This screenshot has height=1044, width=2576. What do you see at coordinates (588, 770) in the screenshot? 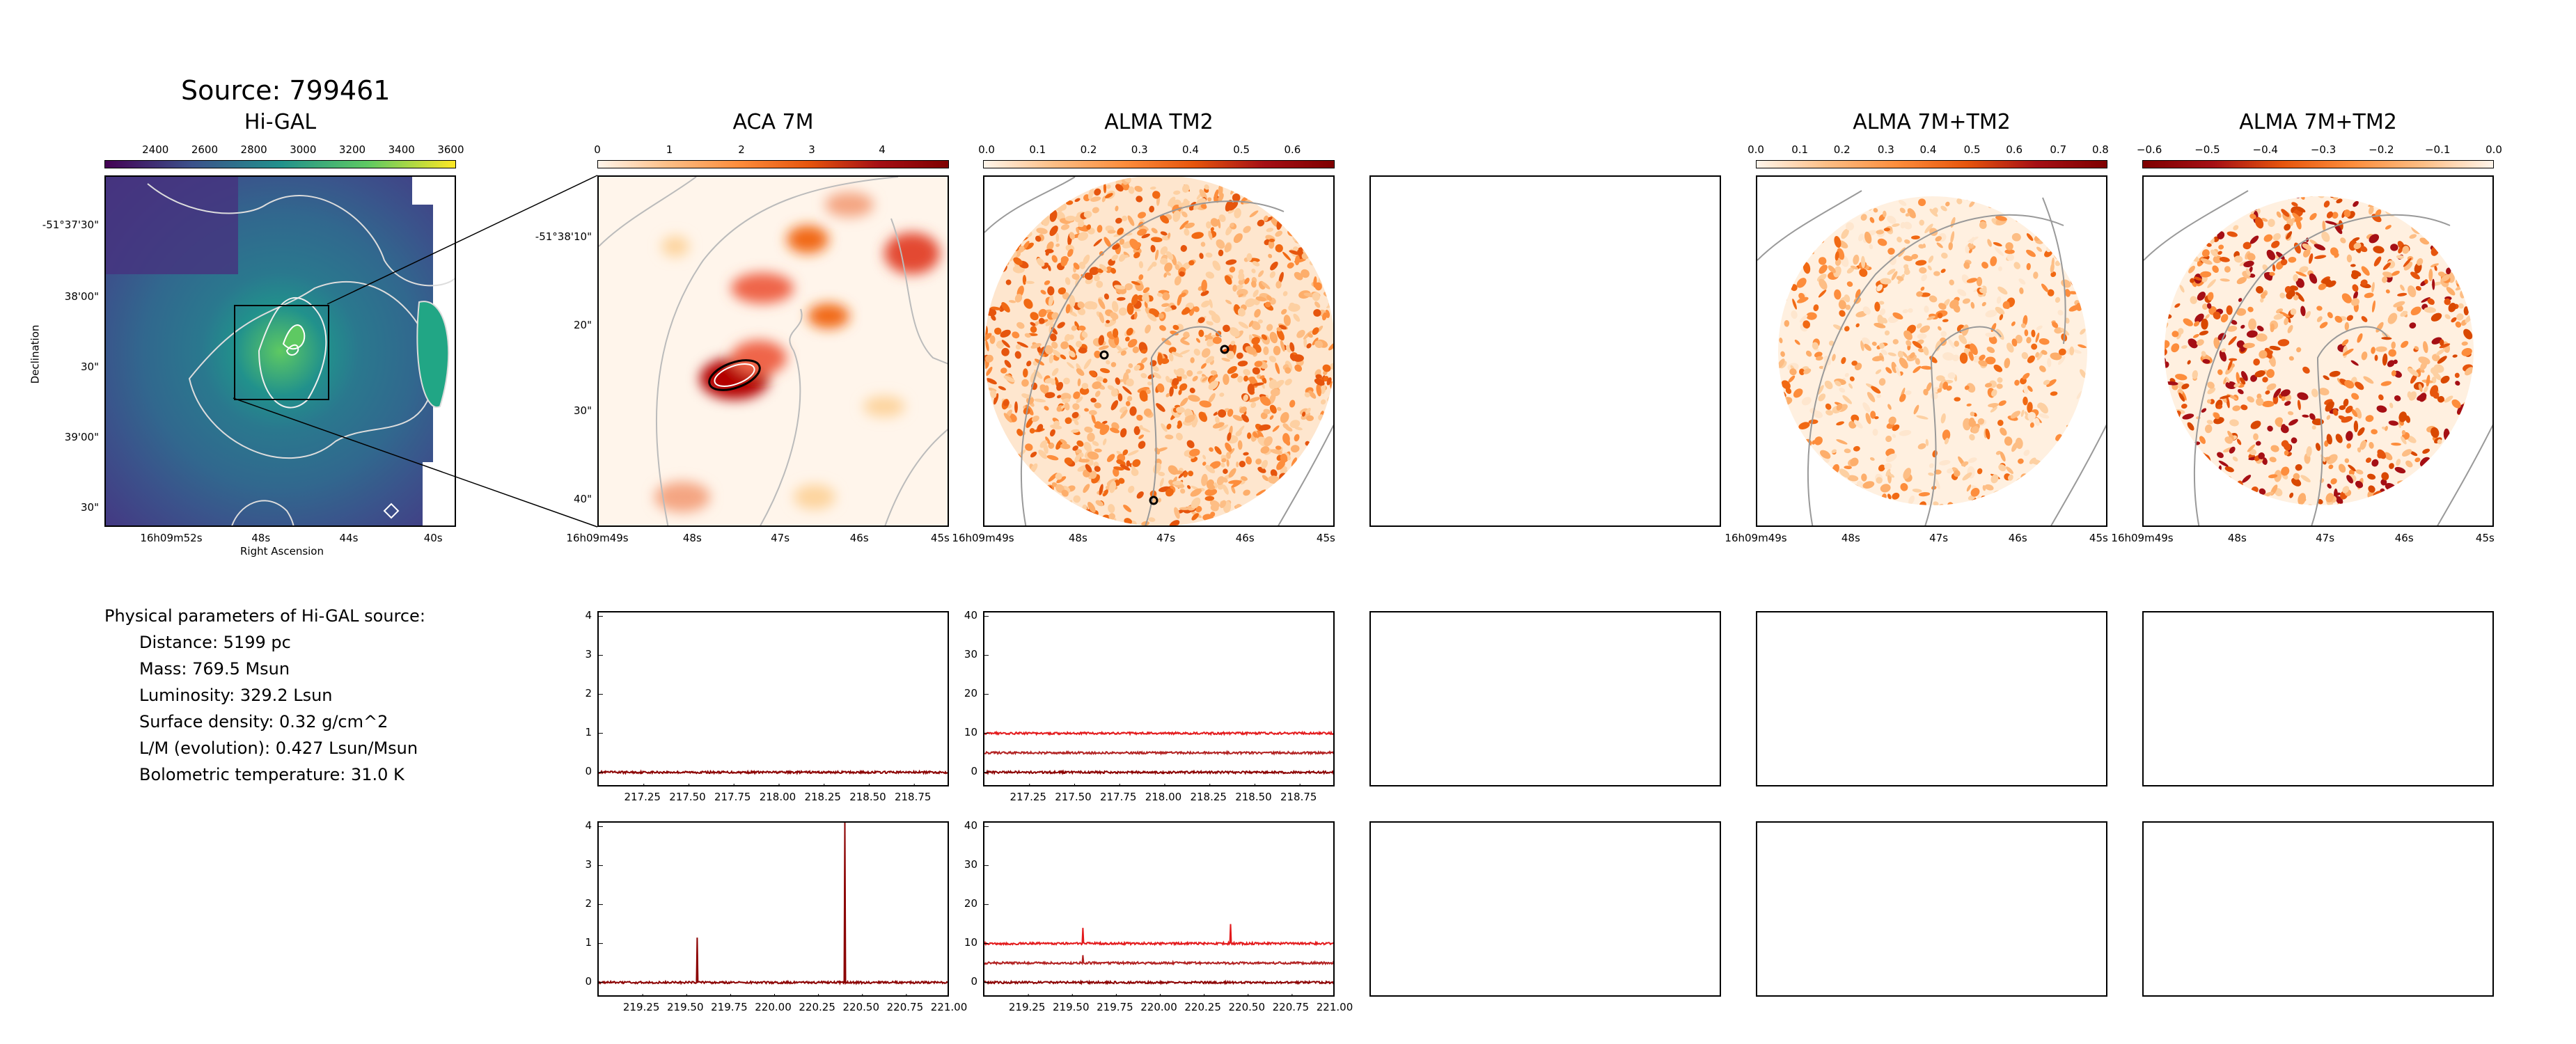
I see `aca7m-spectrum-1-y-tick-label: 0` at bounding box center [588, 770].